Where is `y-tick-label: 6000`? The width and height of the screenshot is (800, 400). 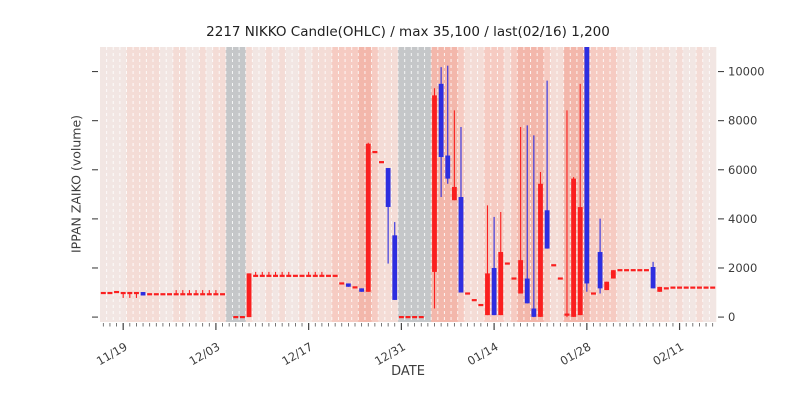
y-tick-label: 6000 is located at coordinates (742, 170).